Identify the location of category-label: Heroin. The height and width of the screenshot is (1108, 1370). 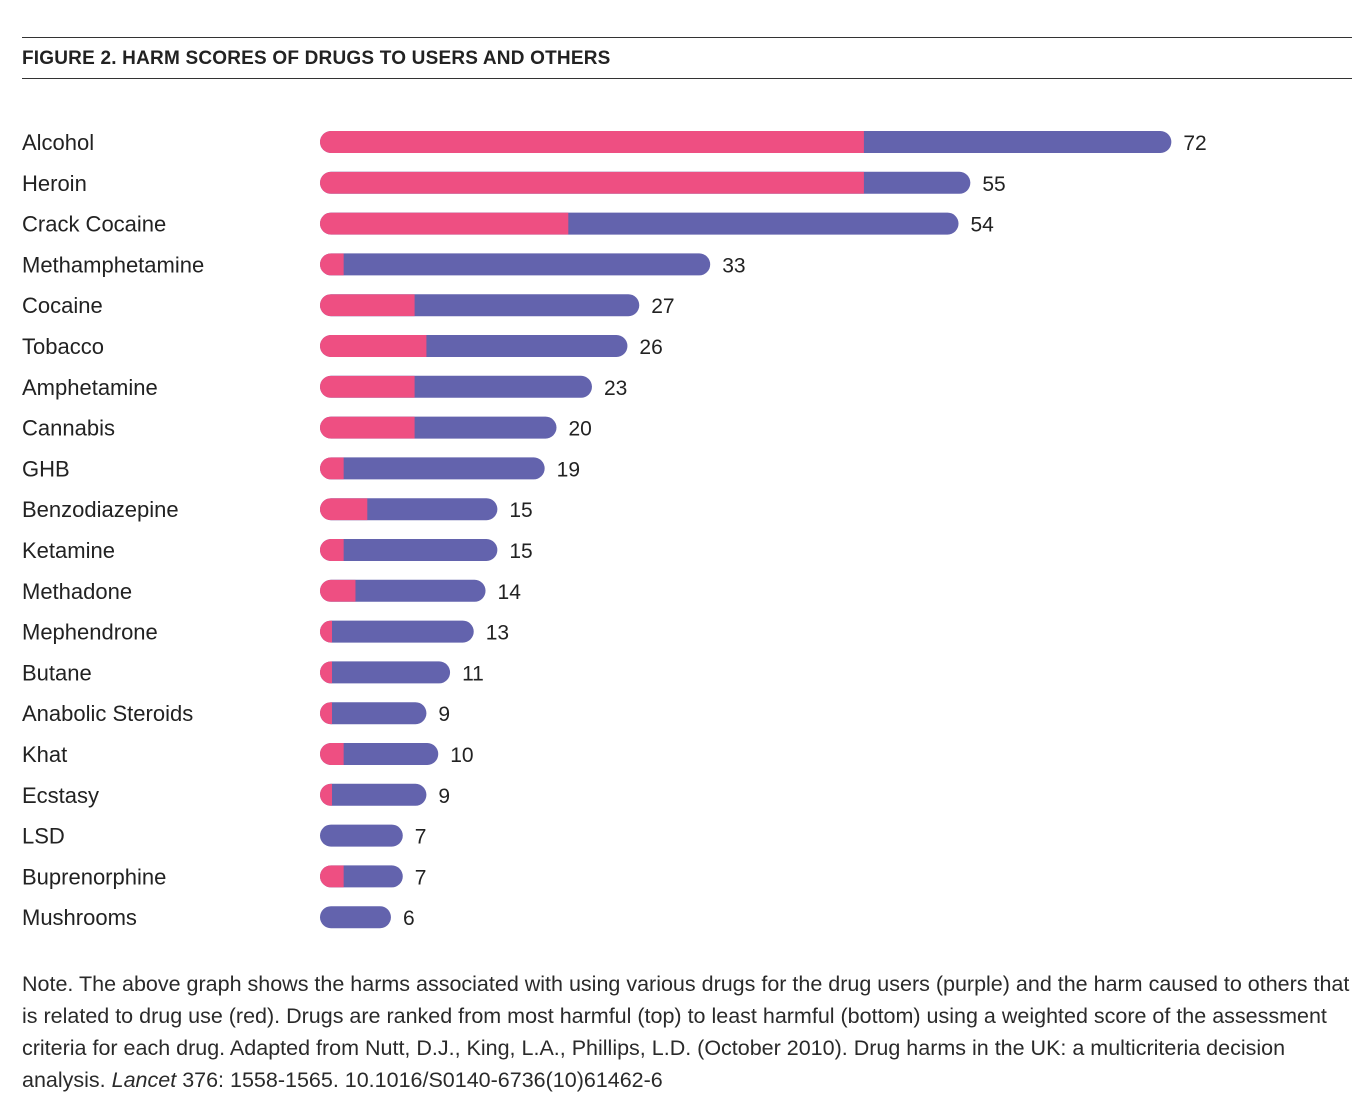
(54, 183).